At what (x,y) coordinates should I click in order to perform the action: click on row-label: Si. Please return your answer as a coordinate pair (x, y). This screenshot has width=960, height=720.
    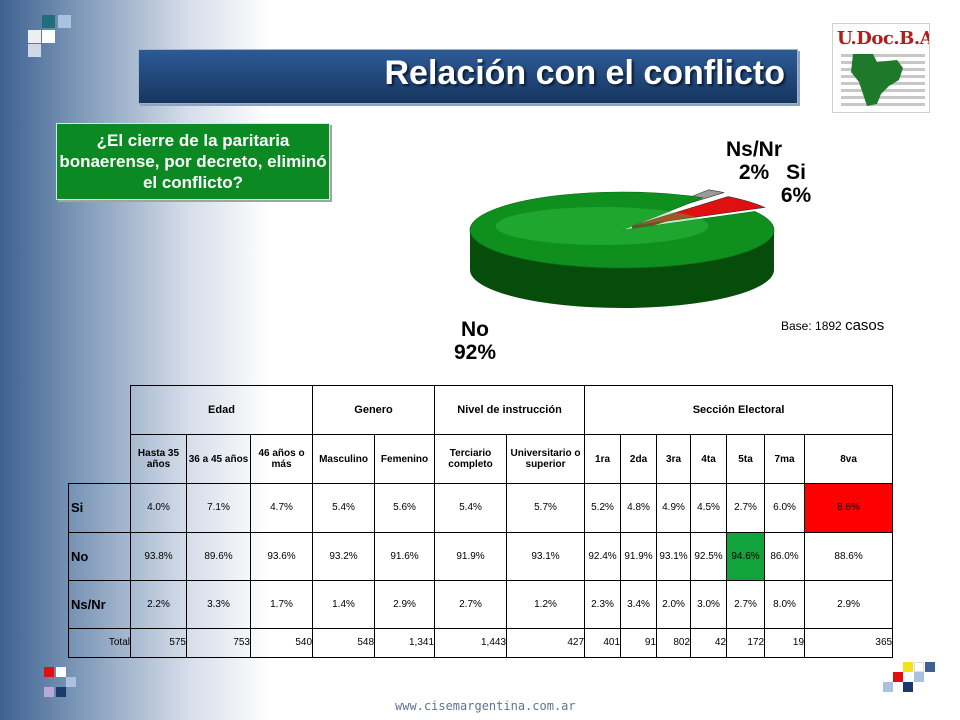
    Looking at the image, I should click on (99, 508).